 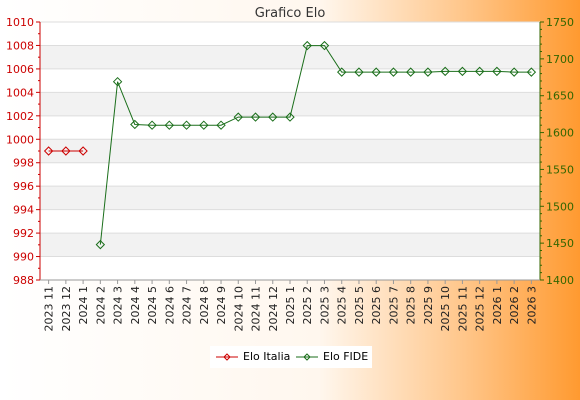 What do you see at coordinates (23, 163) in the screenshot?
I see `y-left-tick-label: 998` at bounding box center [23, 163].